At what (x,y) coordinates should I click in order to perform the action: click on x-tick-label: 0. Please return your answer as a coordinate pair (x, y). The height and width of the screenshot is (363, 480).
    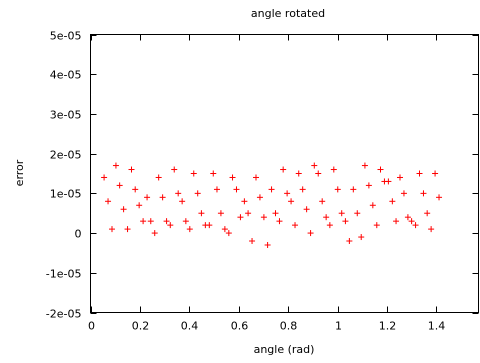
    Looking at the image, I should click on (91, 326).